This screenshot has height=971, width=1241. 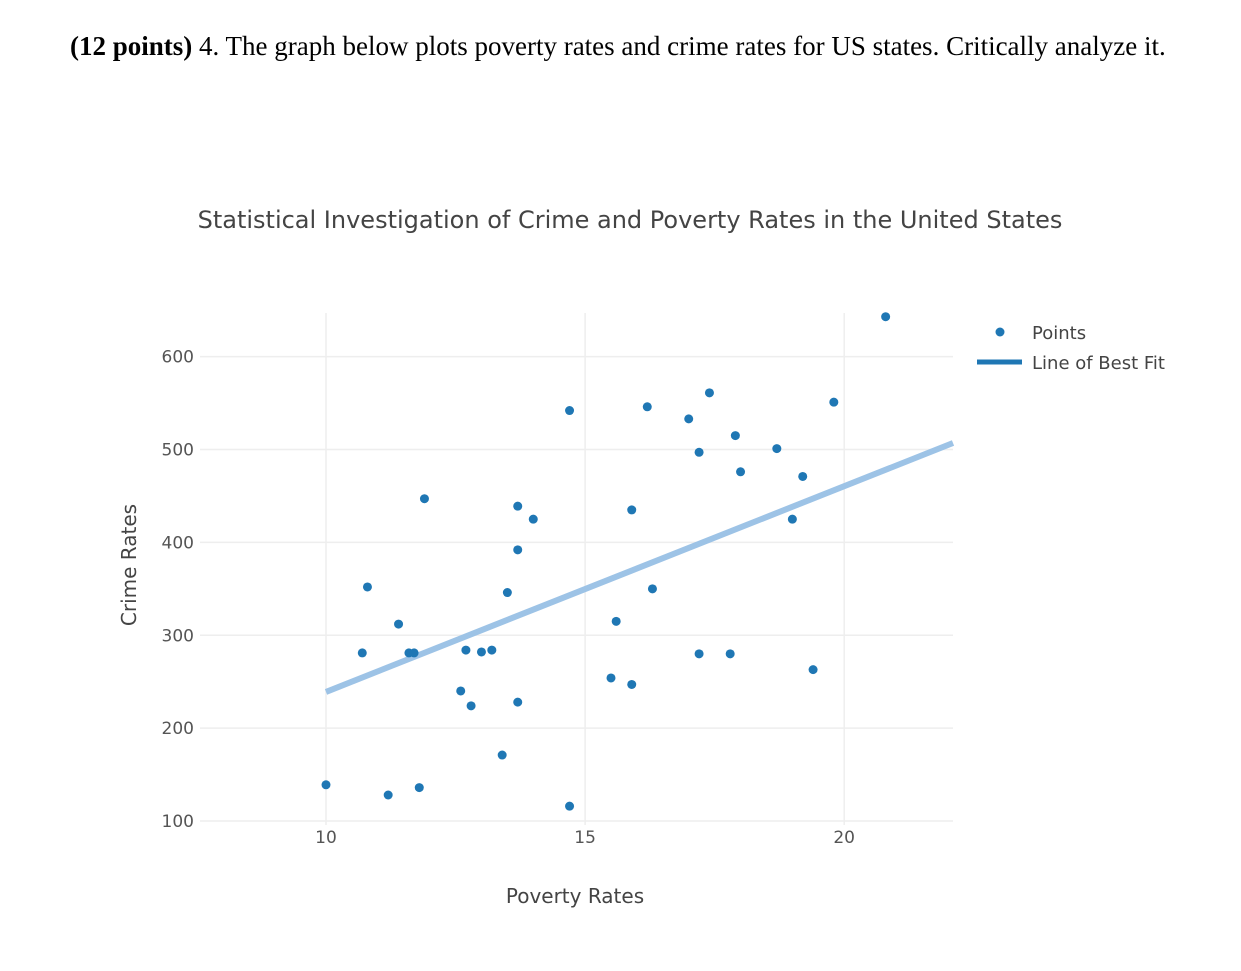 What do you see at coordinates (1098, 363) in the screenshot?
I see `legend-fit-line-label: Line of Best Fit` at bounding box center [1098, 363].